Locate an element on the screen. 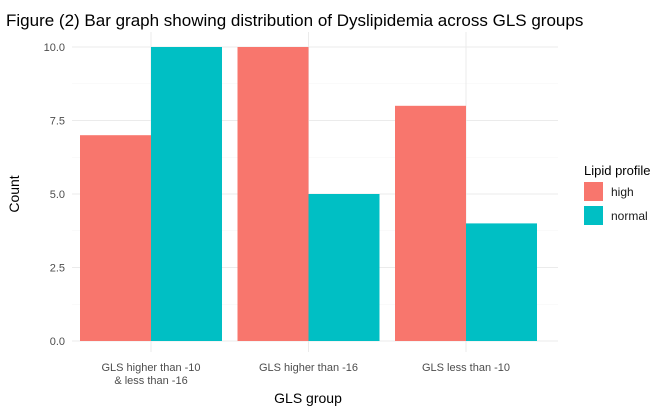  legend: Lipid profile high normal is located at coordinates (617, 194).